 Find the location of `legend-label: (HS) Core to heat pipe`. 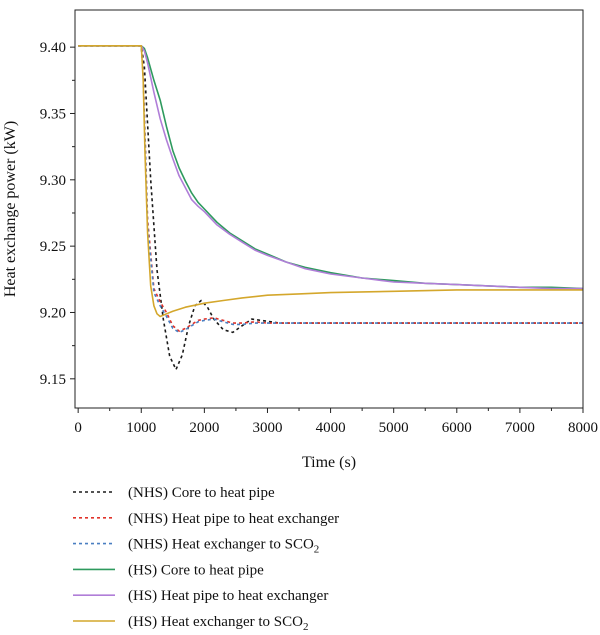

legend-label: (HS) Core to heat pipe is located at coordinates (196, 570).